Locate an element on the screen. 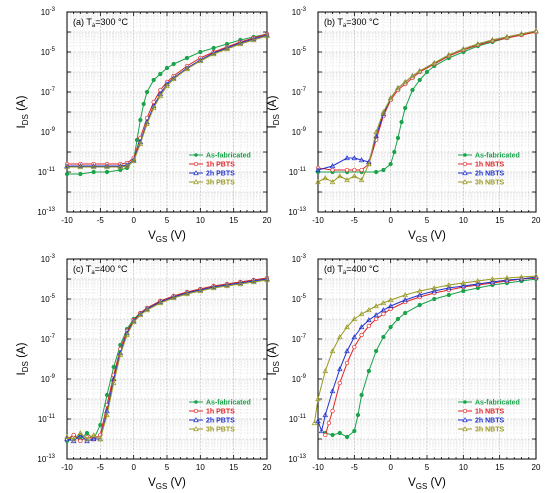 The image size is (550, 493). panel-title: (d) Ta=400 °C is located at coordinates (352, 270).